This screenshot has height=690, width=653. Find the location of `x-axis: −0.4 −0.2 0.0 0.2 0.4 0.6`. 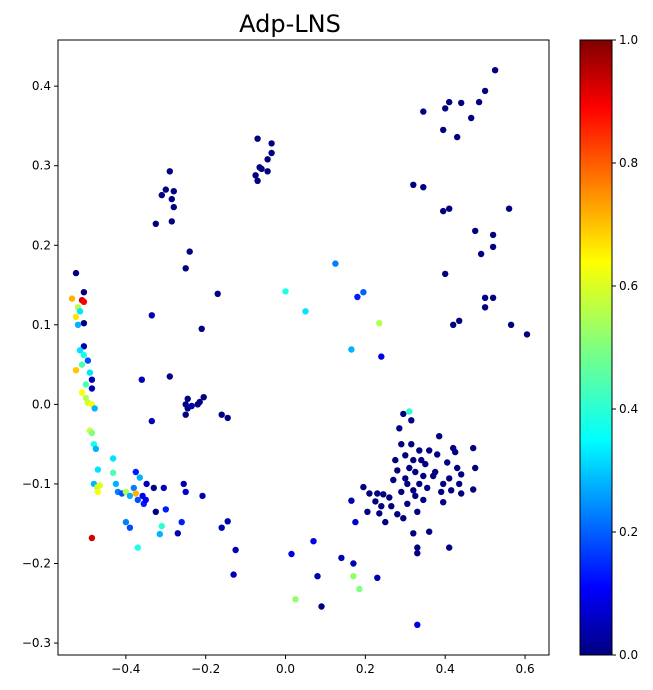

x-axis: −0.4 −0.2 0.0 0.2 0.4 0.6 is located at coordinates (323, 665).